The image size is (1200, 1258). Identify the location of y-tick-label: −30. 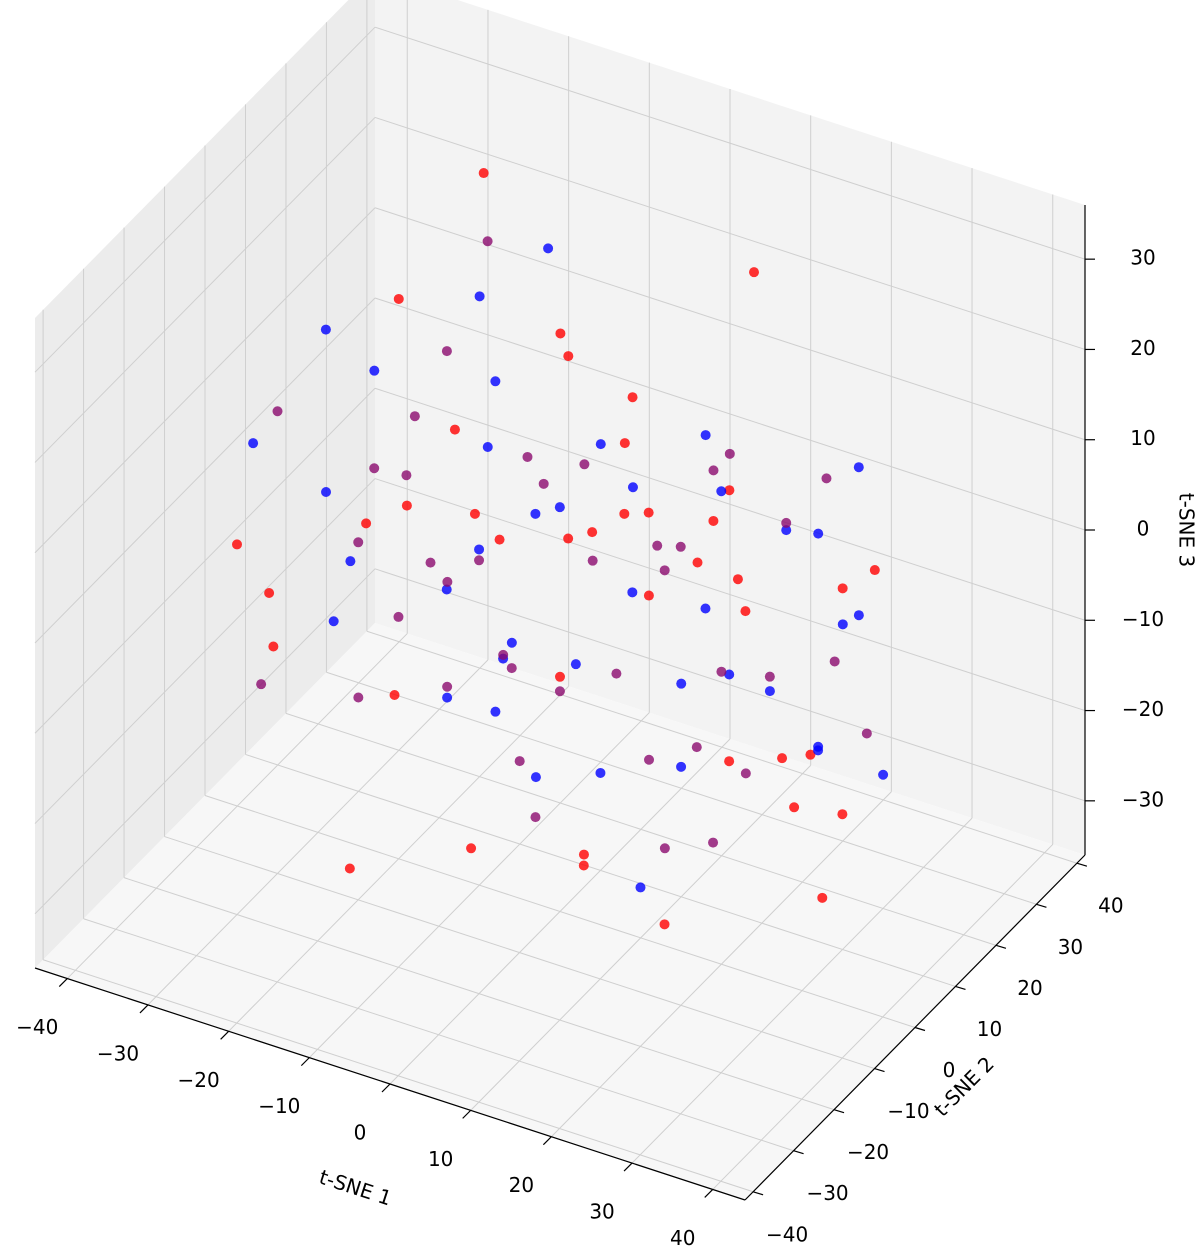
(827, 1193).